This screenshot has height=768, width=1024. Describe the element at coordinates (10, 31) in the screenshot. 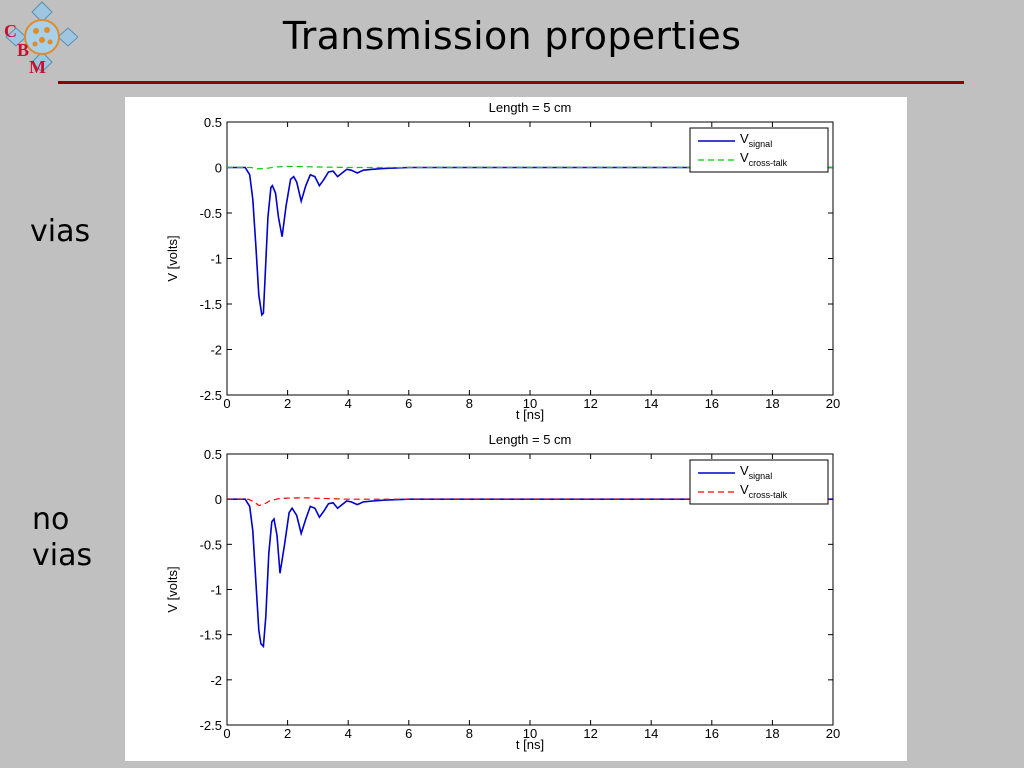

I see `logo-letter-c: C` at that location.